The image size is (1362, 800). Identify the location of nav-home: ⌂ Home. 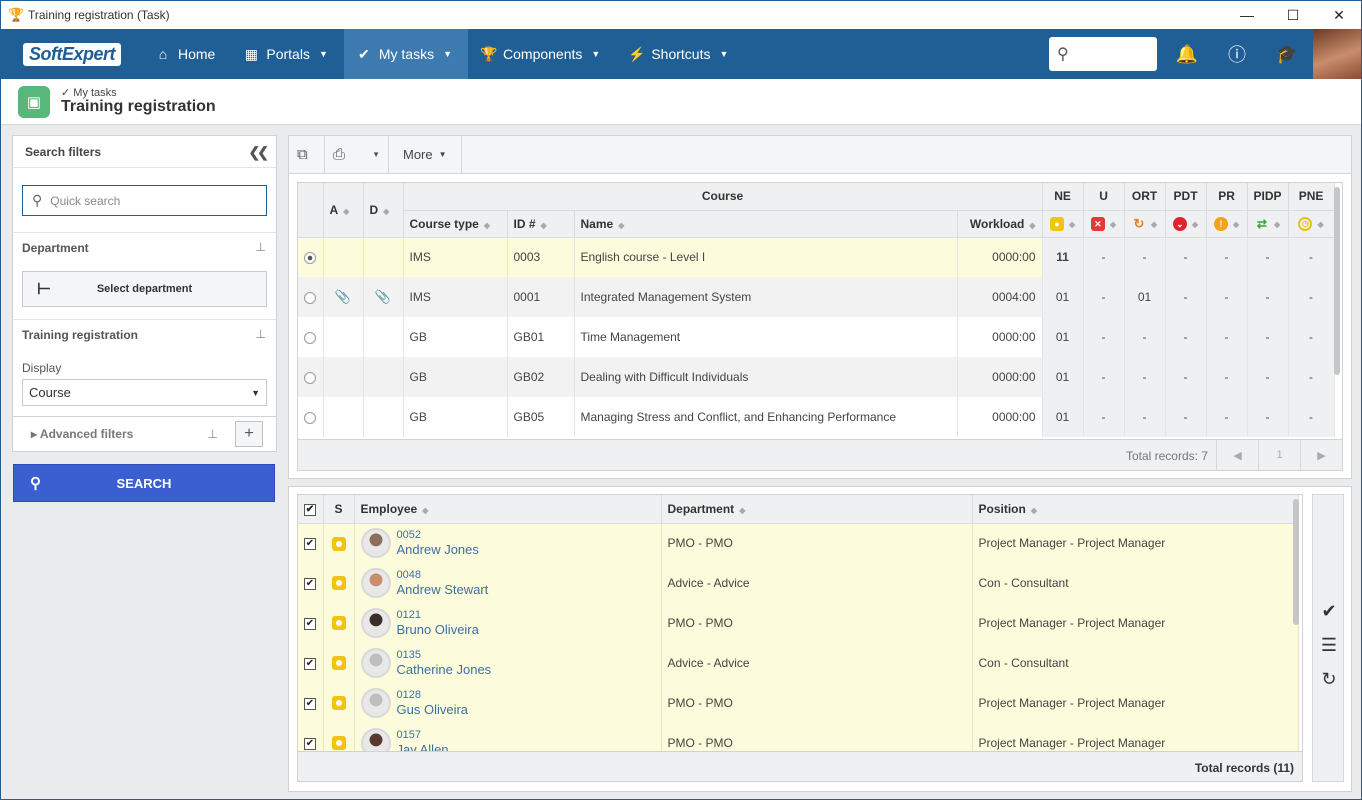
(187, 54).